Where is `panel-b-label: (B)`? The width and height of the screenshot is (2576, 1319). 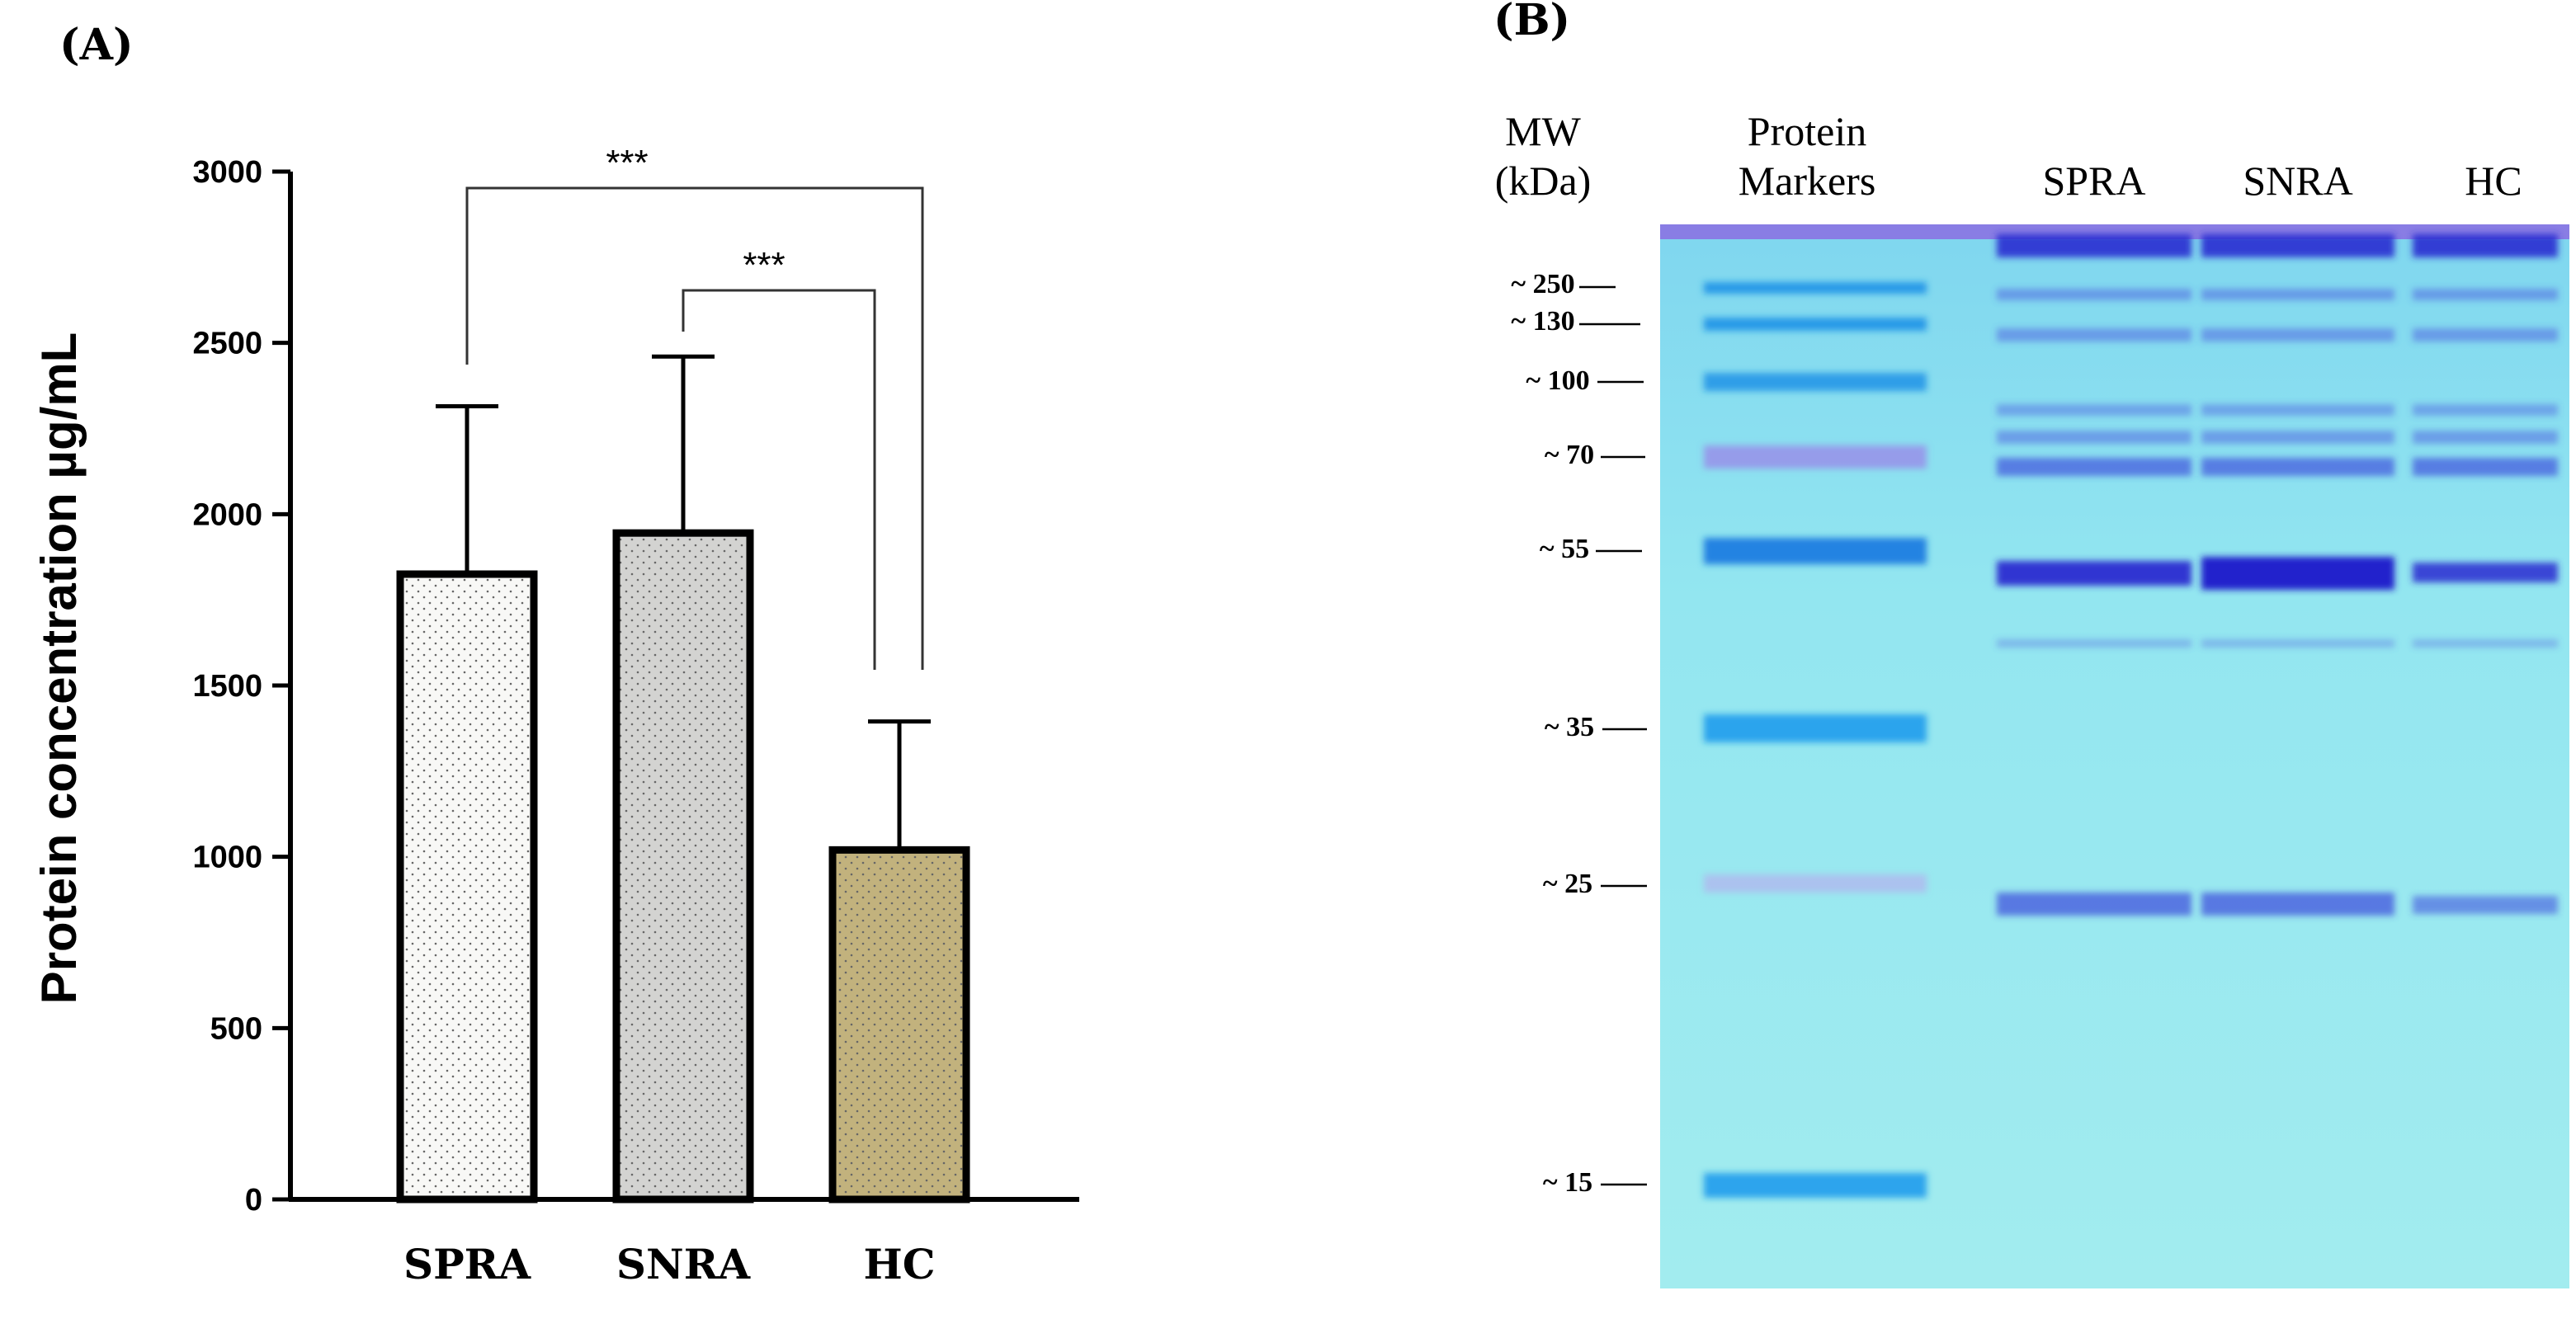
panel-b-label: (B) is located at coordinates (1531, 23).